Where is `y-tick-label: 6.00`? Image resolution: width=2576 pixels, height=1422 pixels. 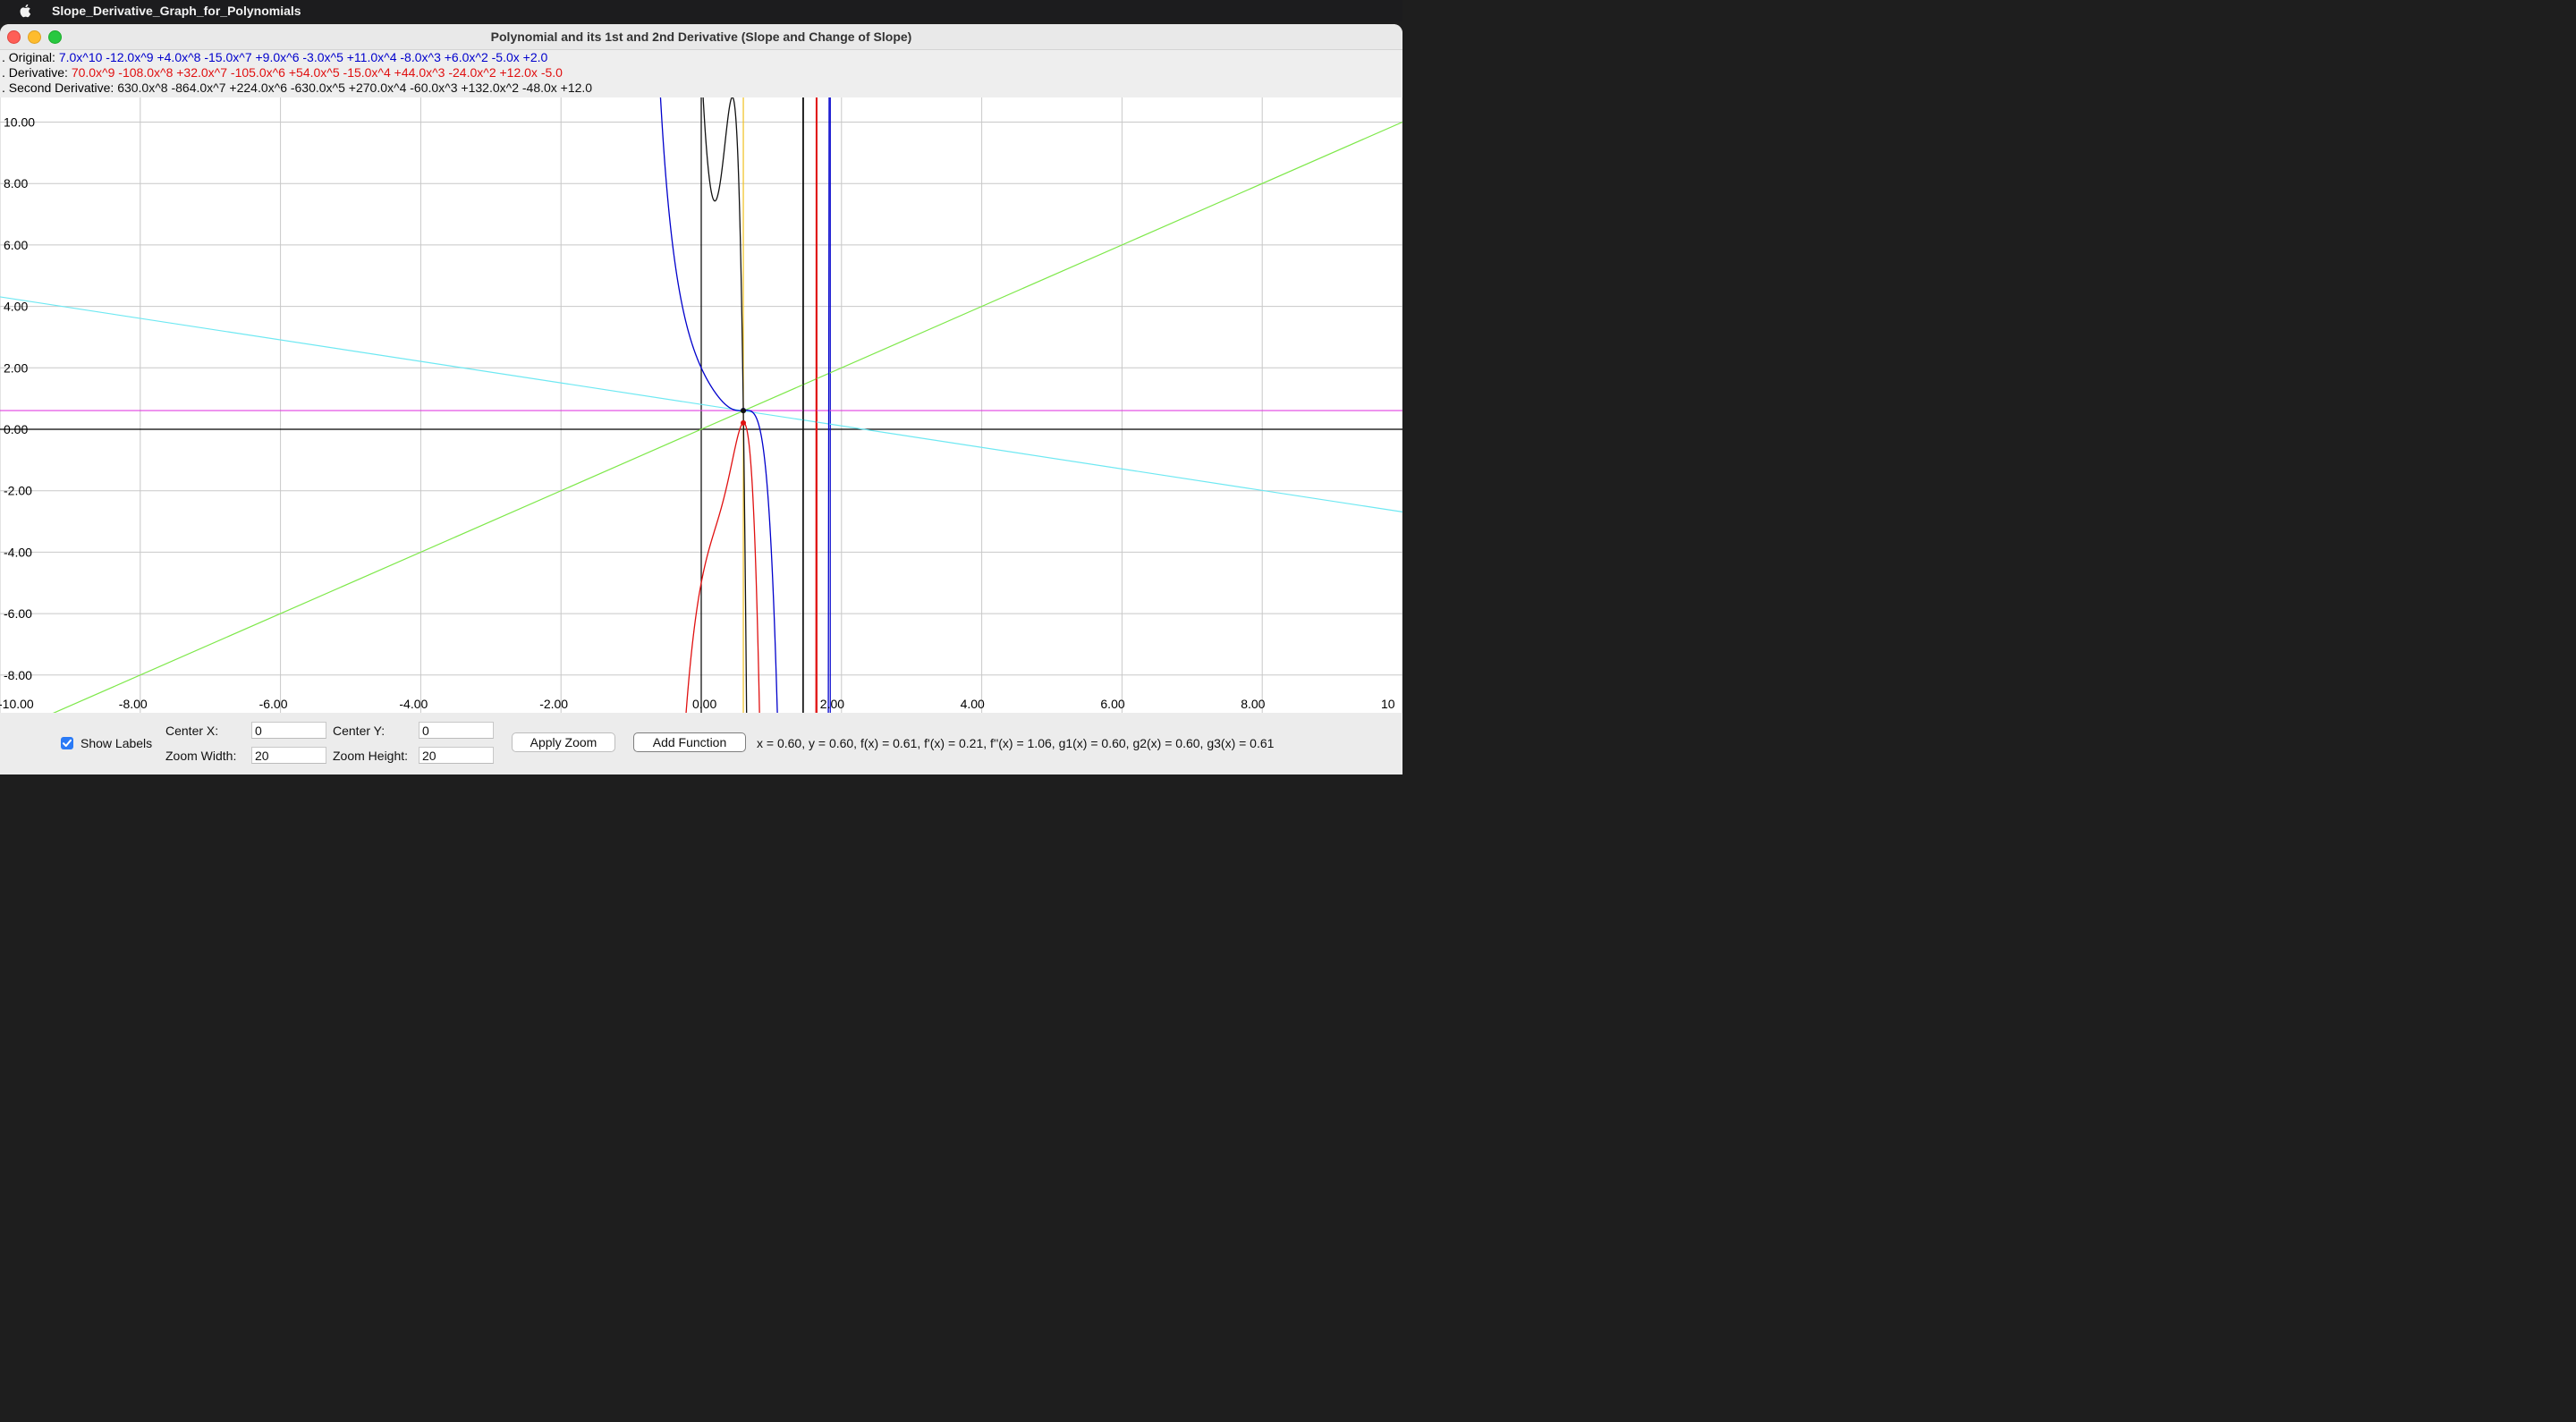 y-tick-label: 6.00 is located at coordinates (16, 245).